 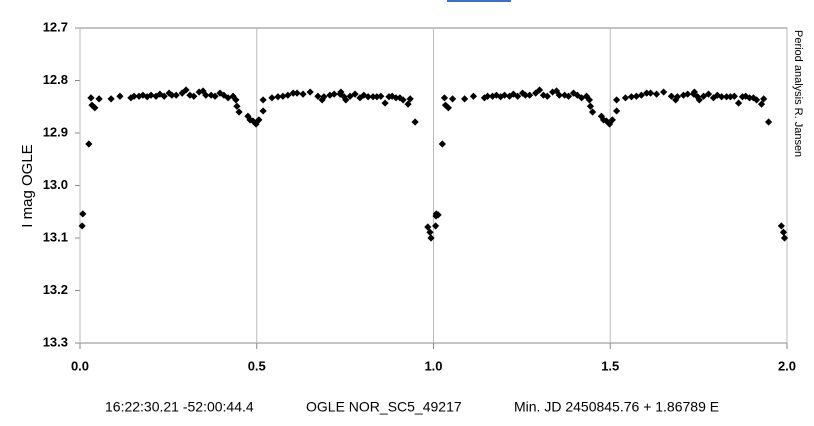 What do you see at coordinates (55, 26) in the screenshot?
I see `y-tick-label: 12.7` at bounding box center [55, 26].